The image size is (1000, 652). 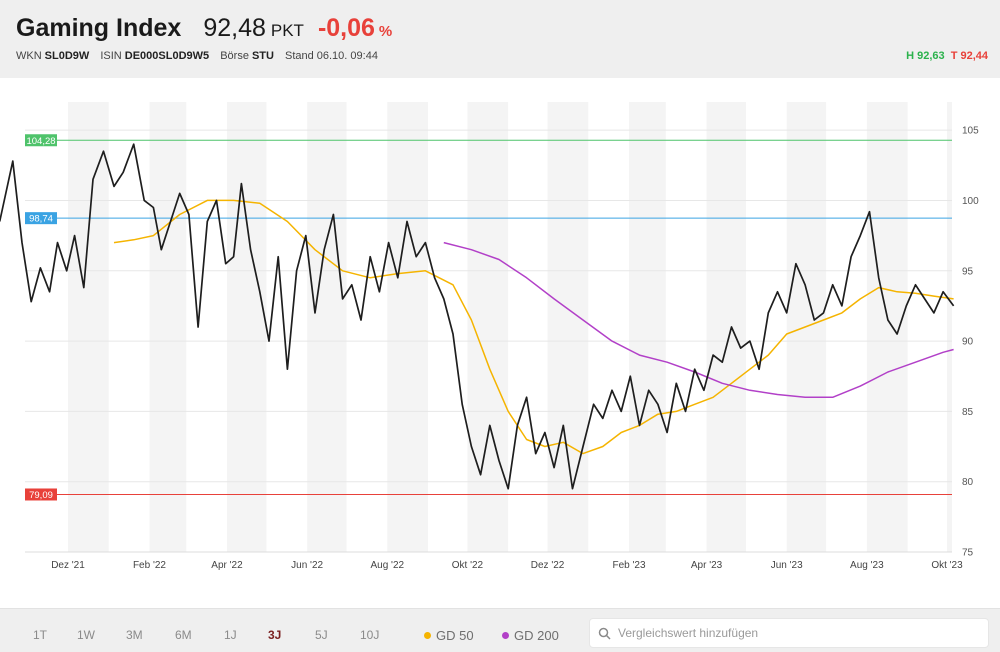 What do you see at coordinates (968, 342) in the screenshot?
I see `y-tick-label: 90` at bounding box center [968, 342].